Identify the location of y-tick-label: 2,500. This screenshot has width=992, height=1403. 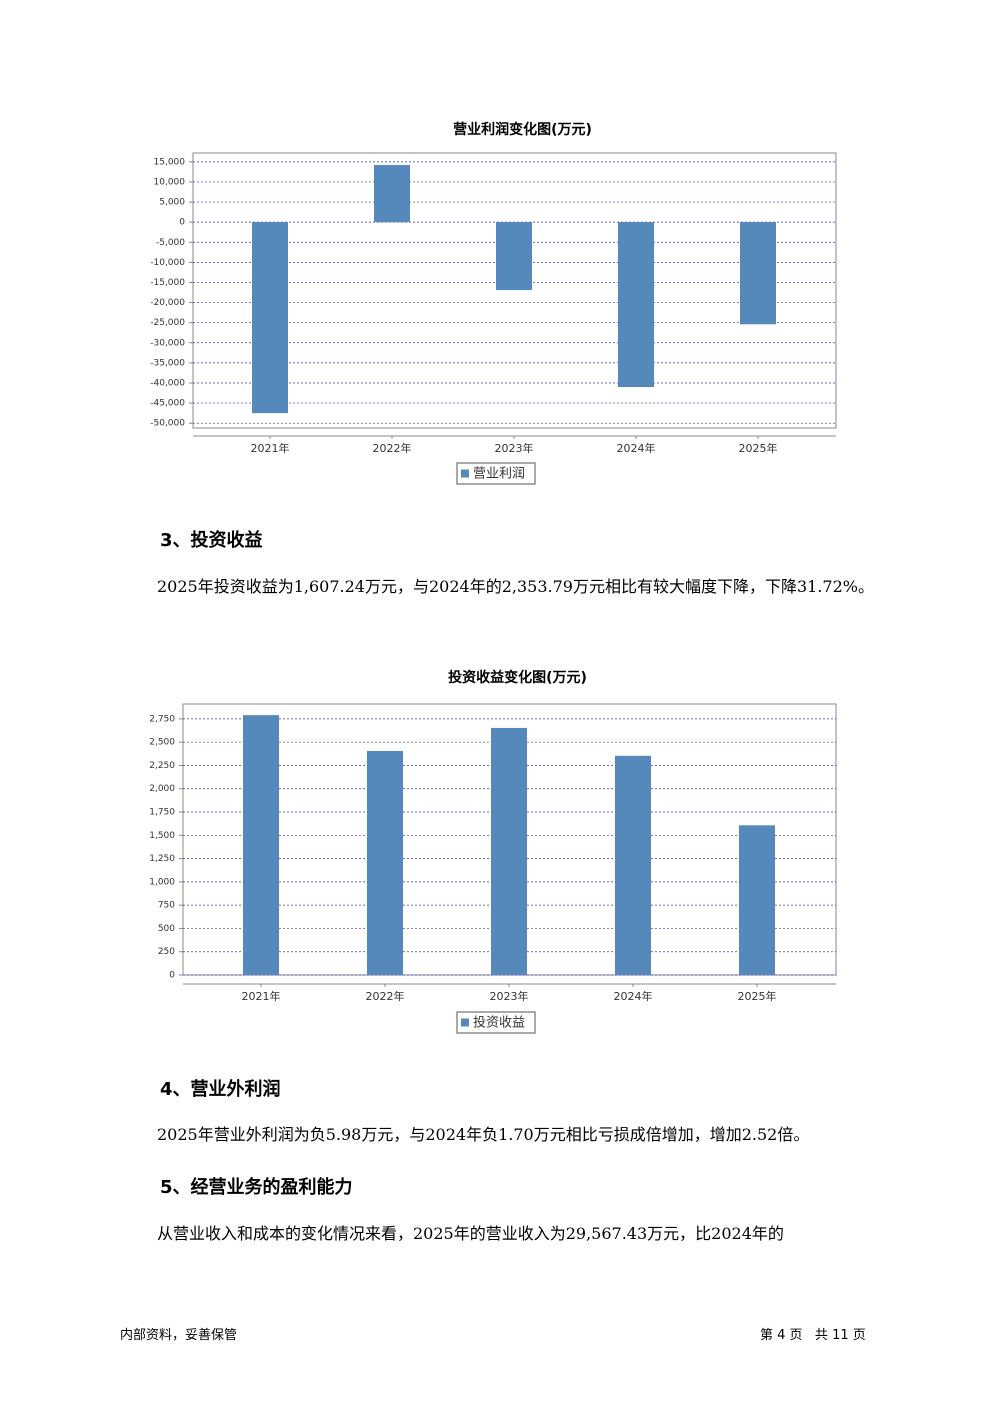
(162, 743).